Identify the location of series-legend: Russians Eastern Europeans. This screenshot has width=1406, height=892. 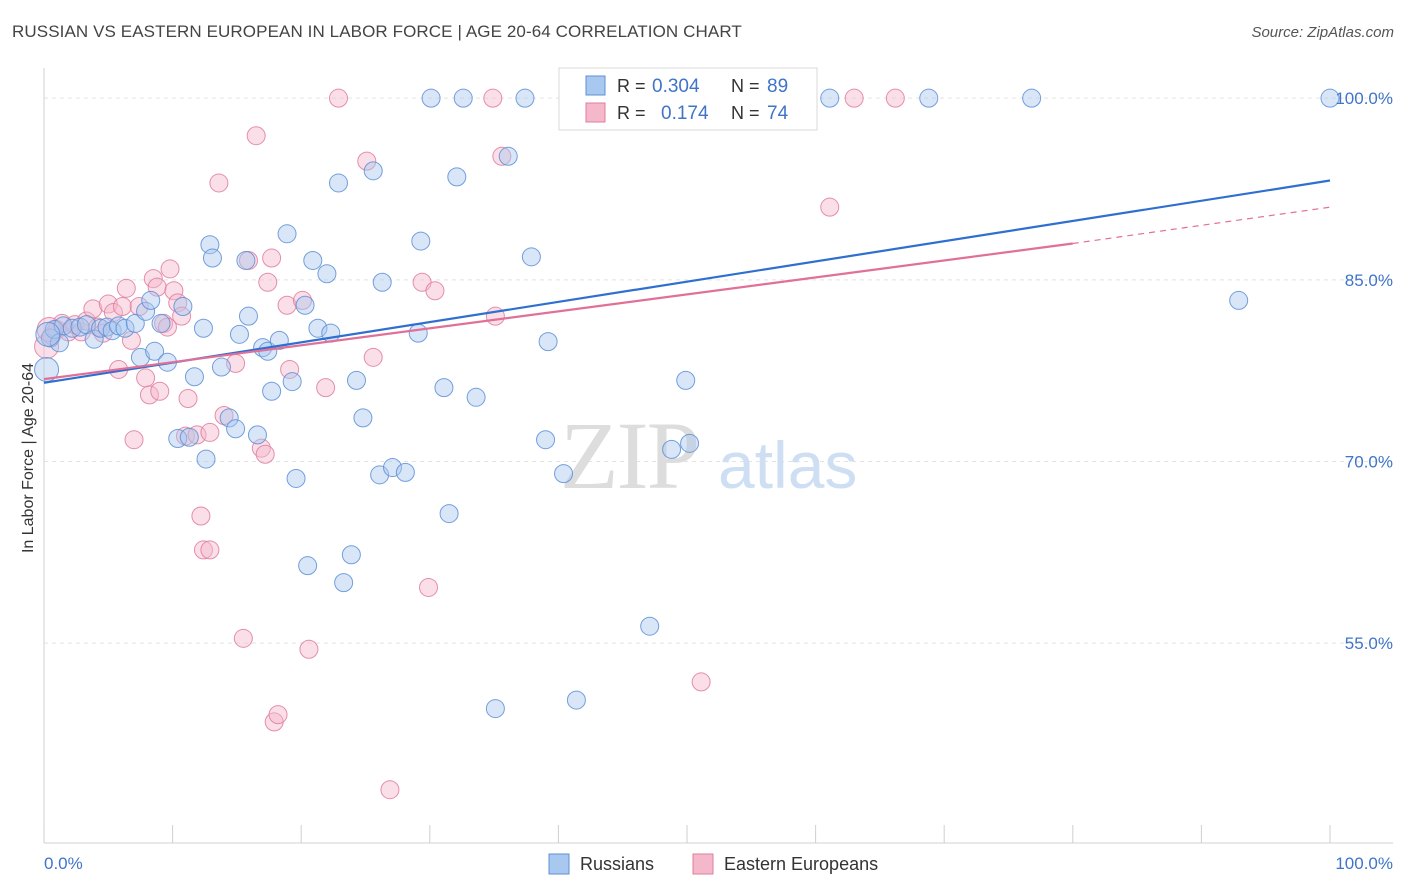
(713, 864).